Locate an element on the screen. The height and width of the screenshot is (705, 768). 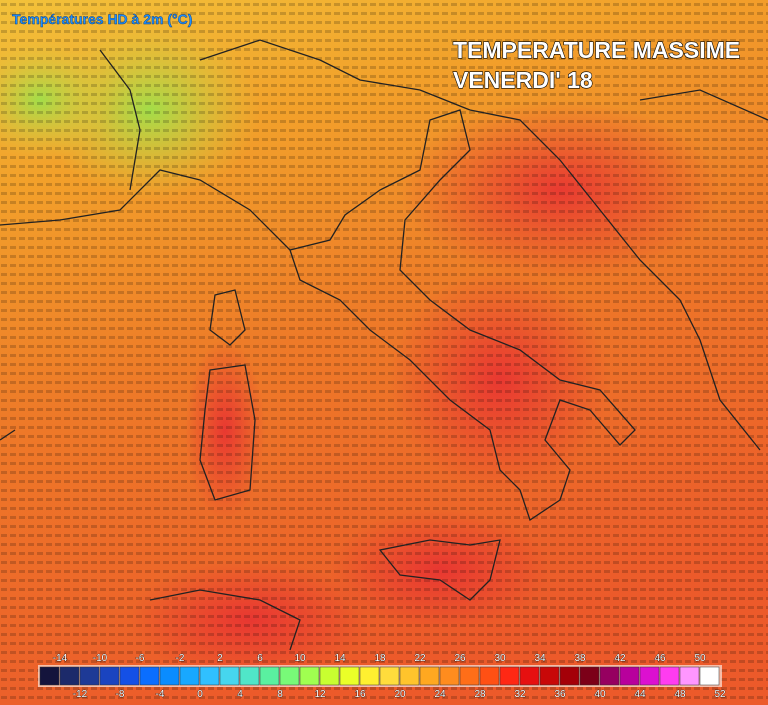
legend-label: 6 is located at coordinates (260, 658).